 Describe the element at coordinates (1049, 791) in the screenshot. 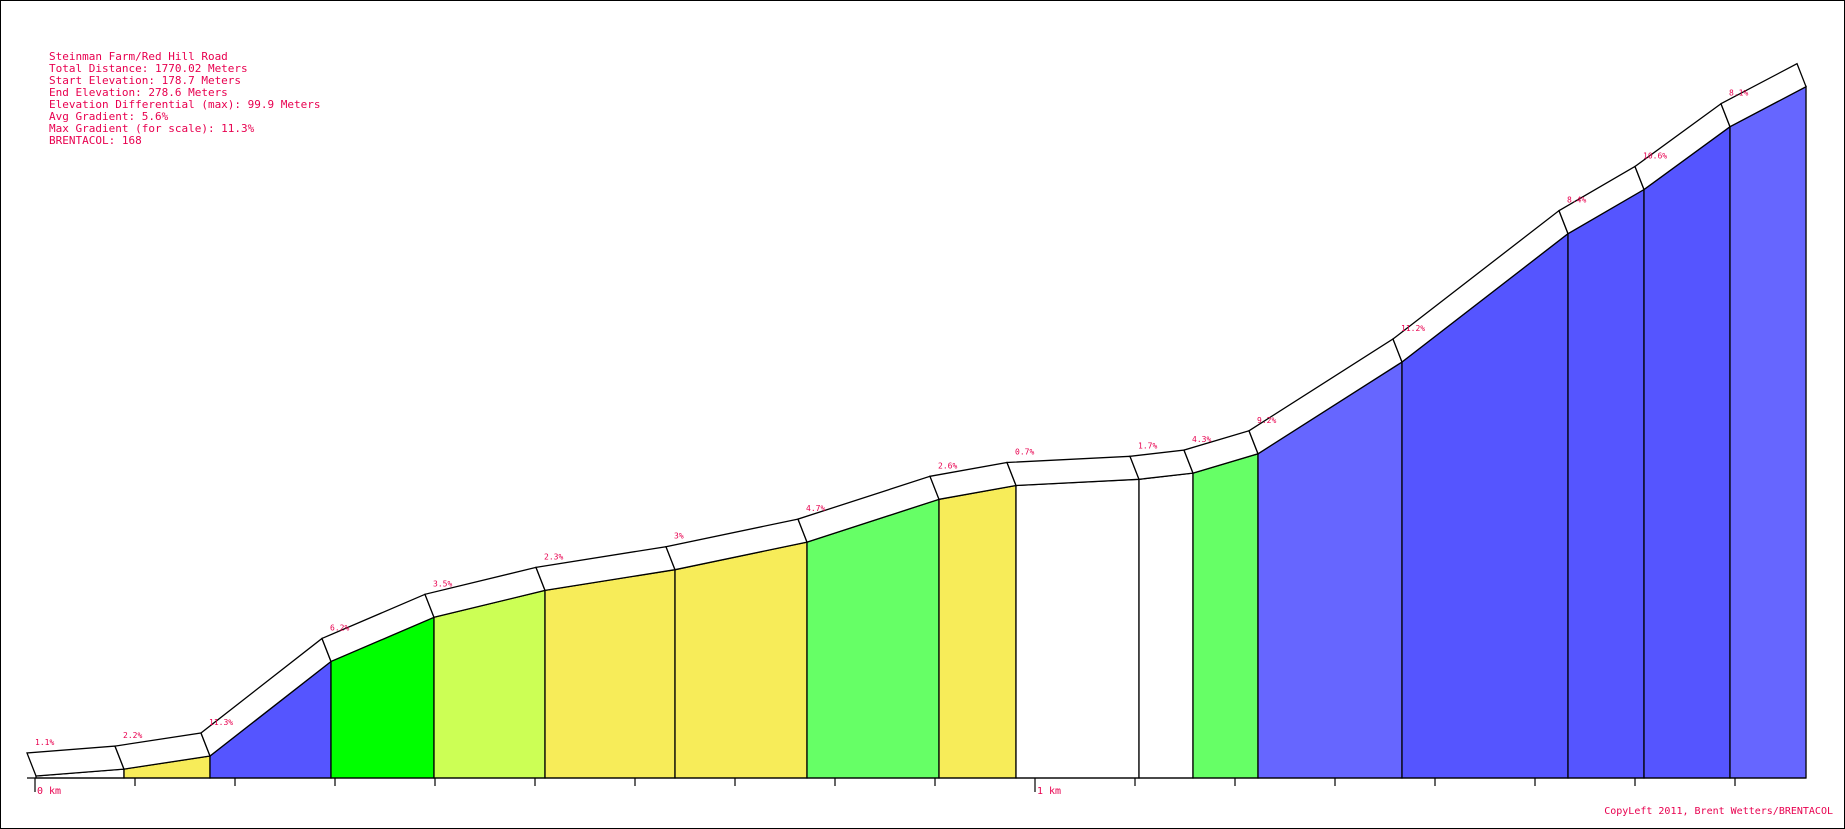

I see `km-label: 1 km` at that location.